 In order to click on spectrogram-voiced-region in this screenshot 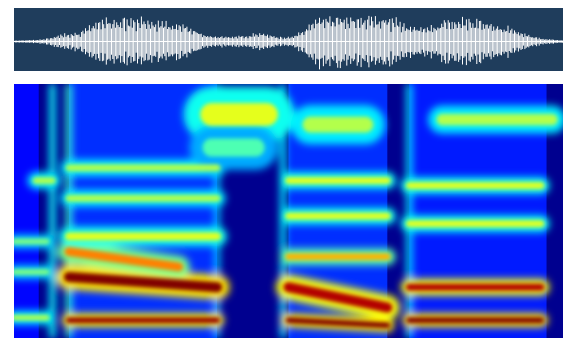, I will do `click(26, 211)`.